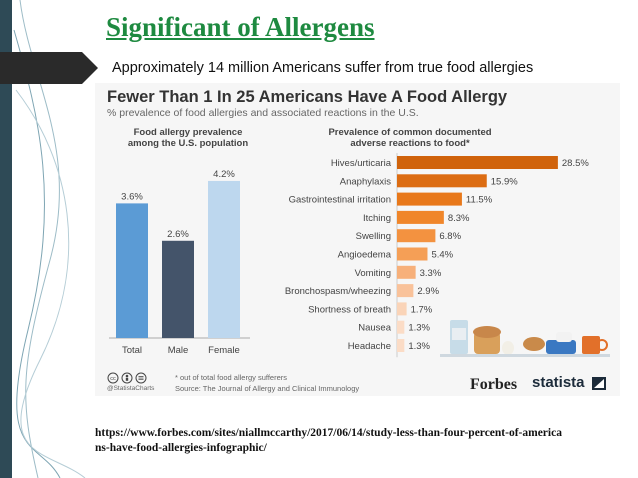  I want to click on slide-title: Significant of Allergens, so click(240, 27).